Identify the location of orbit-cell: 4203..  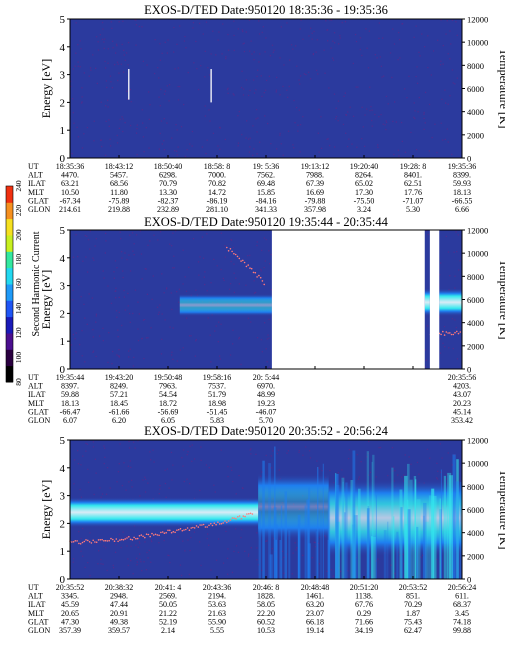
(462, 386).